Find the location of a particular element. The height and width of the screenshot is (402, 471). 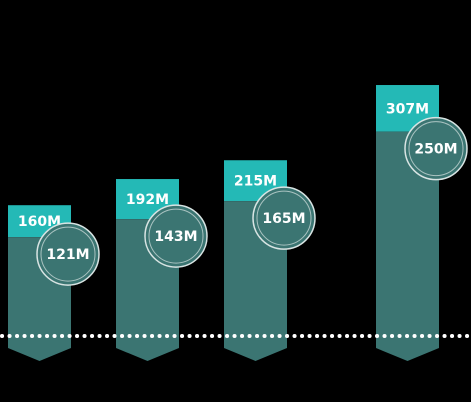

total-label-4: 307M is located at coordinates (407, 109).